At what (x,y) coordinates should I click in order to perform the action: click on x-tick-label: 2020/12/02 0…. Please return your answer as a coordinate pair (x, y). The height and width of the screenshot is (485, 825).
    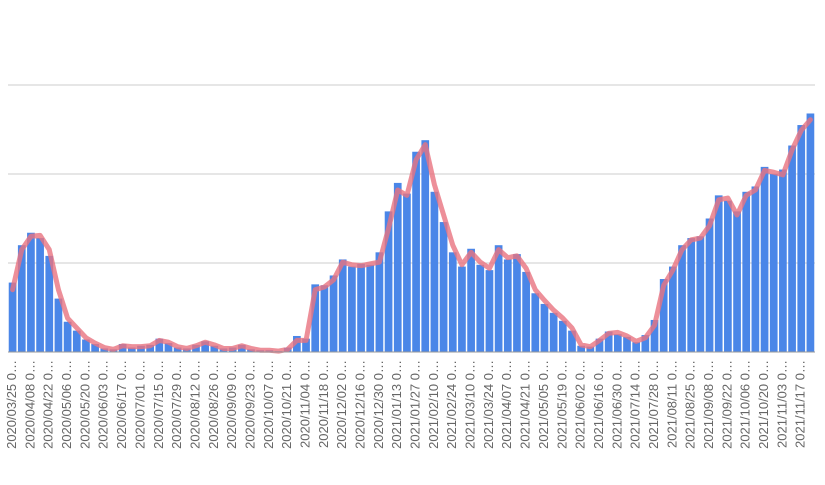
    Looking at the image, I should click on (341, 404).